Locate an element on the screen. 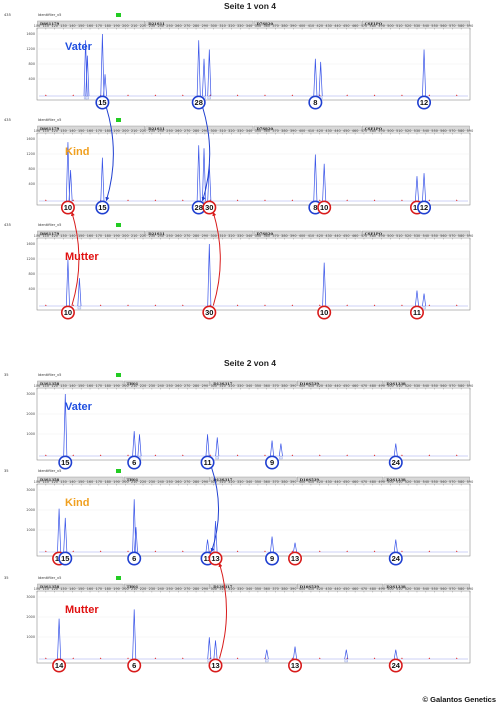  allele-label: 10 is located at coordinates (68, 312).